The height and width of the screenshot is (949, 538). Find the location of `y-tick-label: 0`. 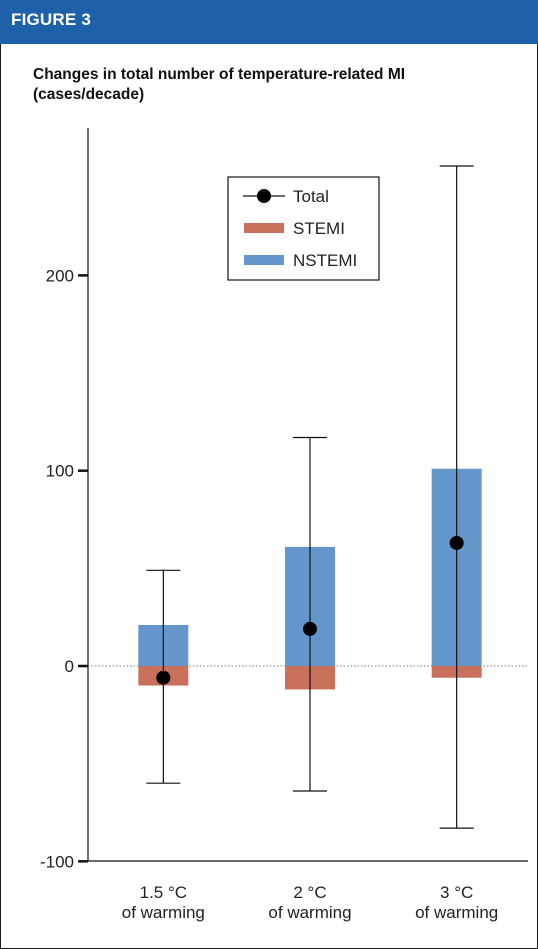

y-tick-label: 0 is located at coordinates (69, 666).